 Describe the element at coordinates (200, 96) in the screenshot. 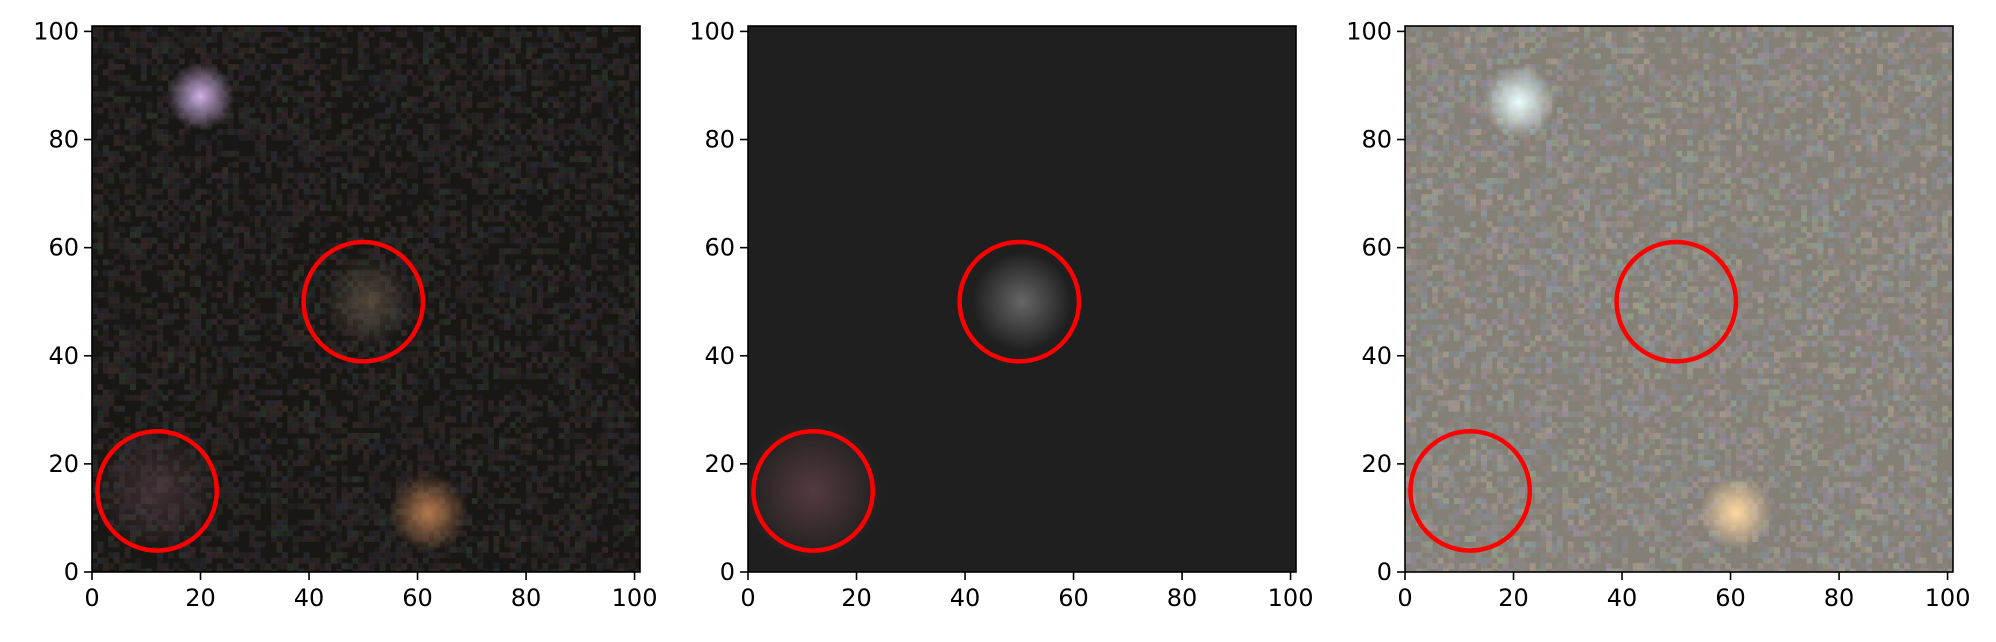

I see `bright-star` at that location.